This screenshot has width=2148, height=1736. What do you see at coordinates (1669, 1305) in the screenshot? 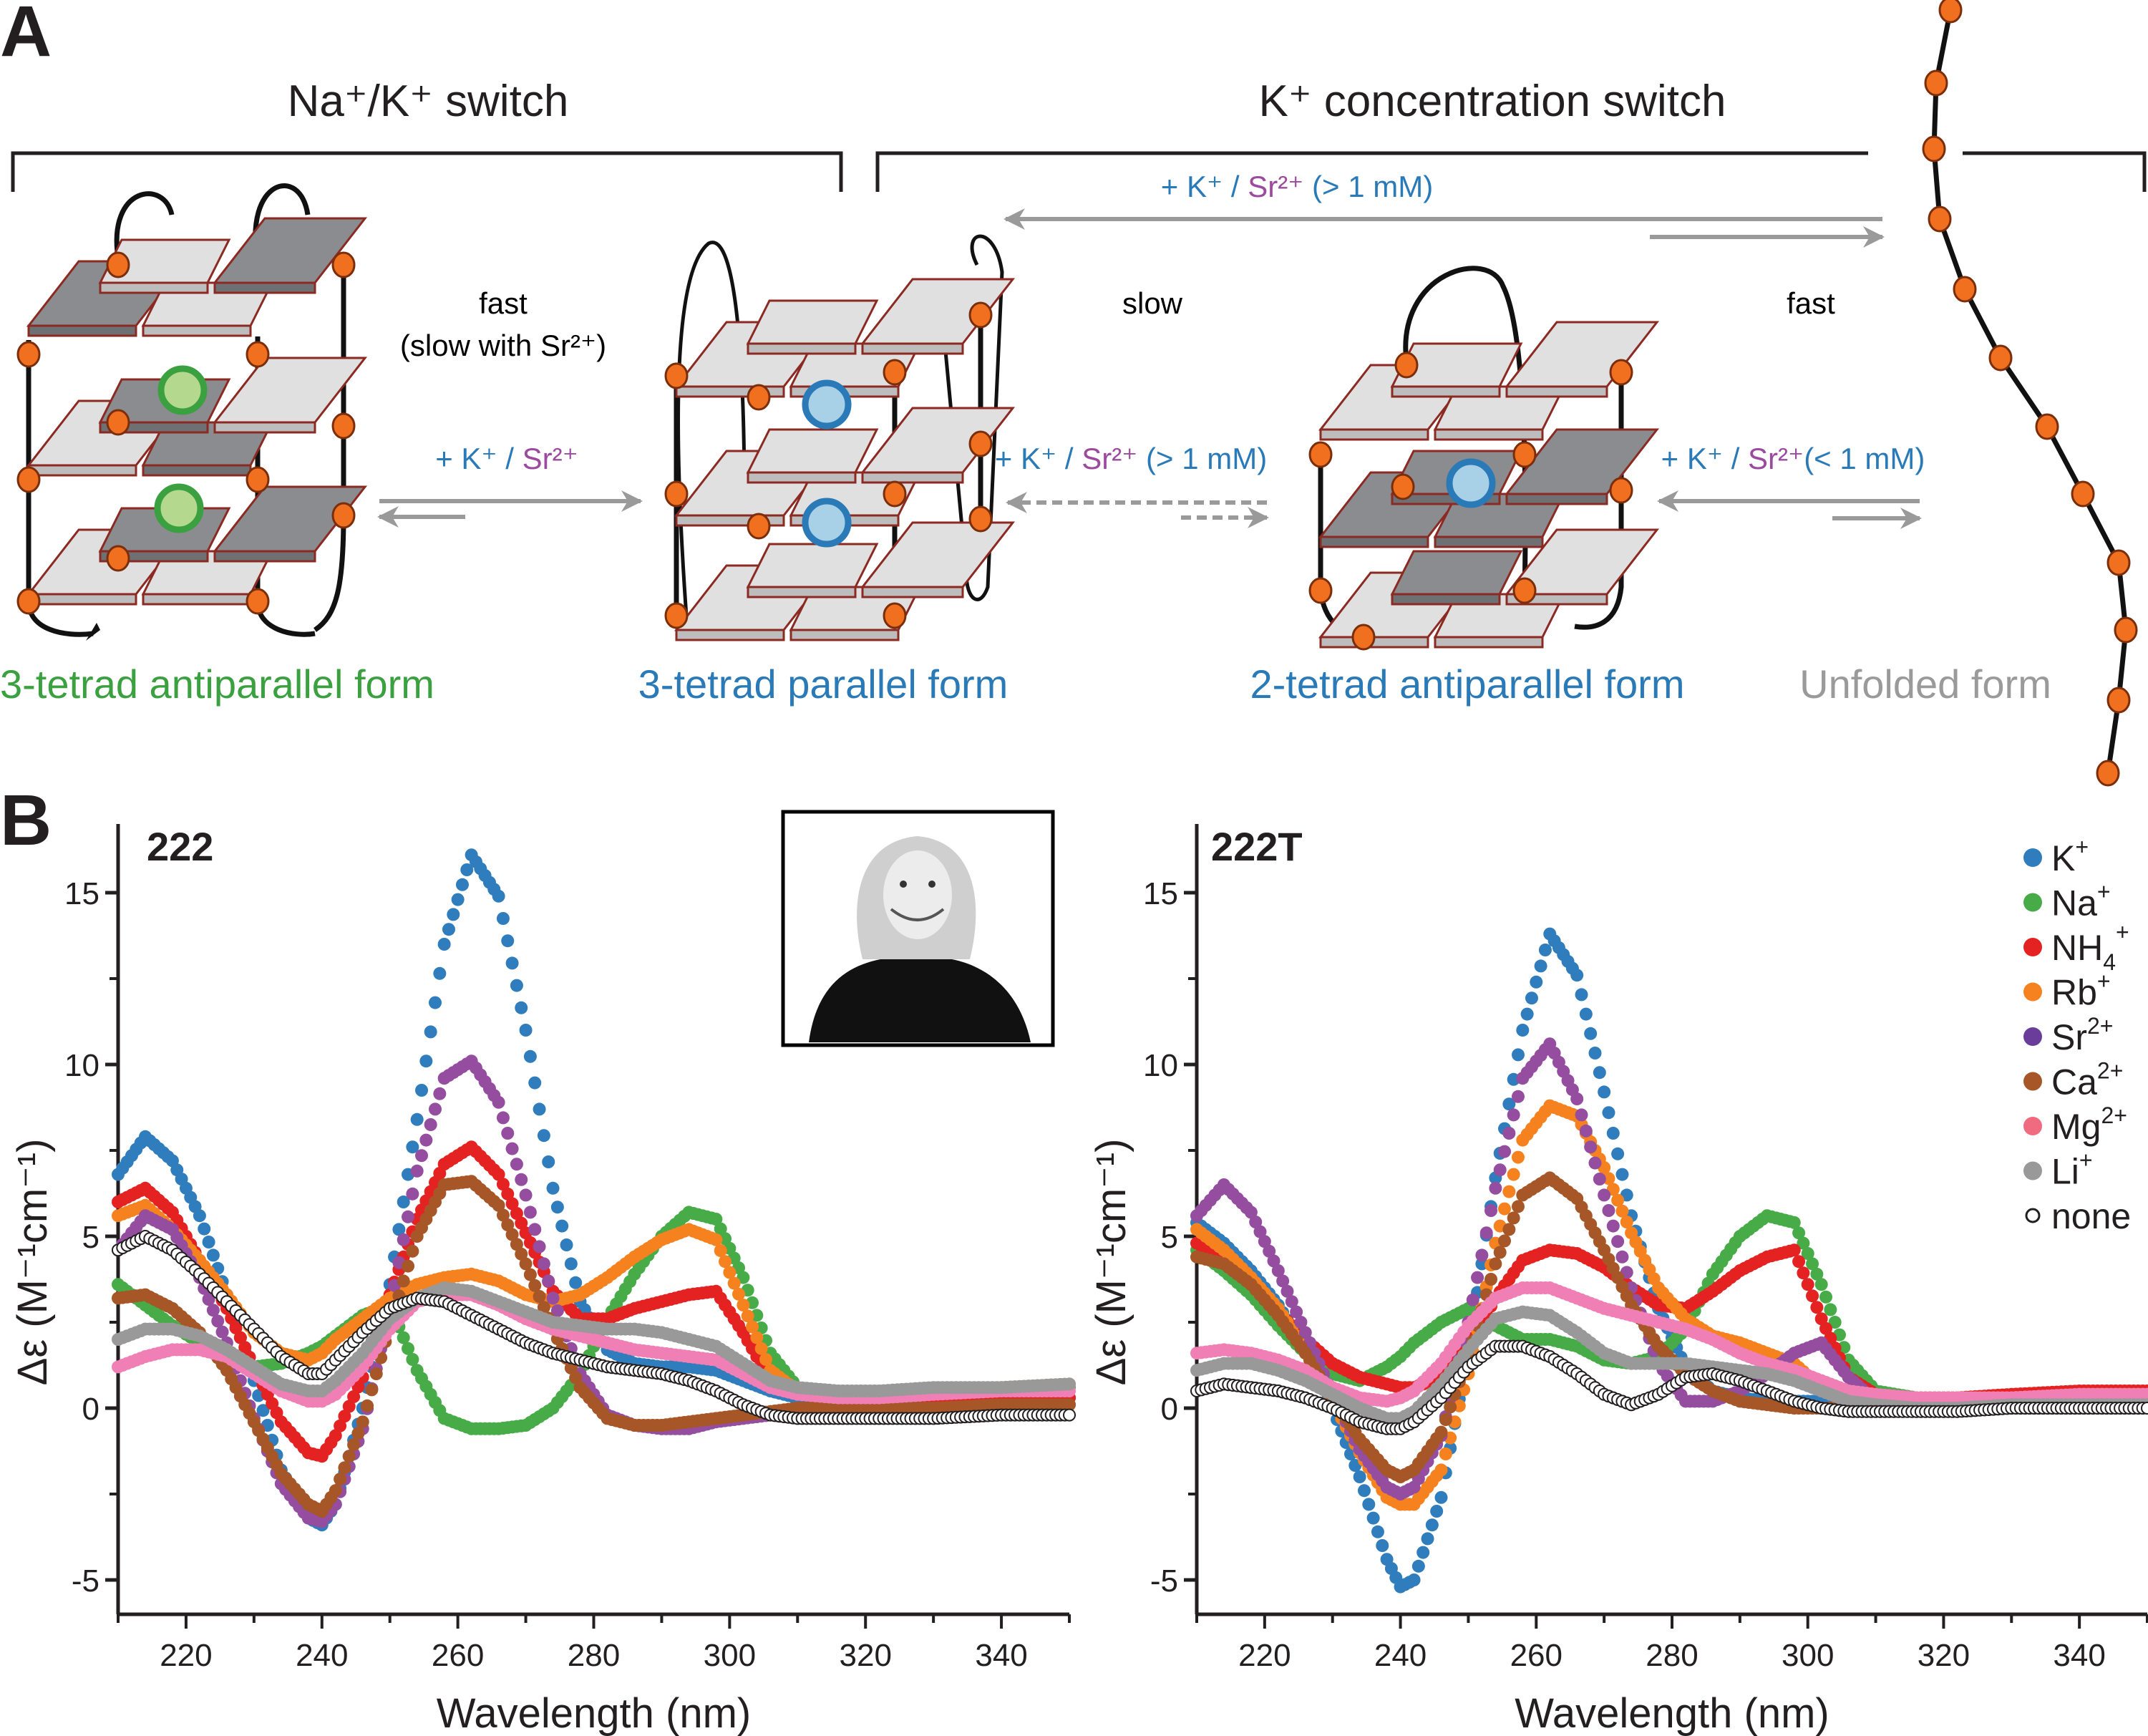
I see `series-rb` at bounding box center [1669, 1305].